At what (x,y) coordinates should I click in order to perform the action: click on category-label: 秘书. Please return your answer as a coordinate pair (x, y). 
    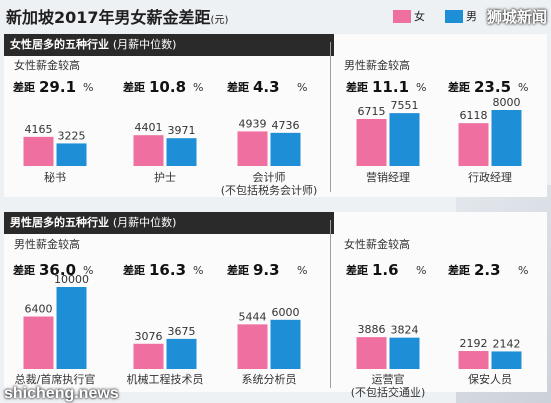
    Looking at the image, I should click on (55, 177).